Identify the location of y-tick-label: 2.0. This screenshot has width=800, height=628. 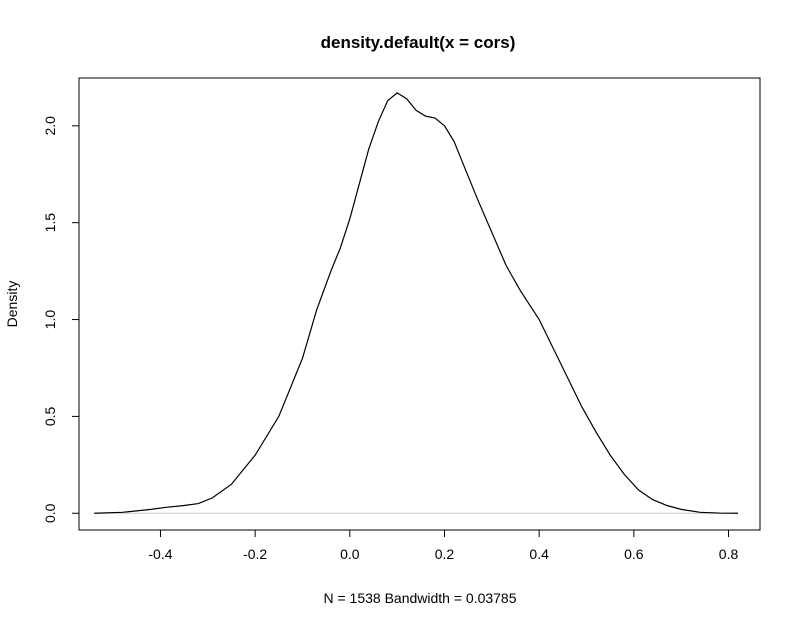
(50, 126).